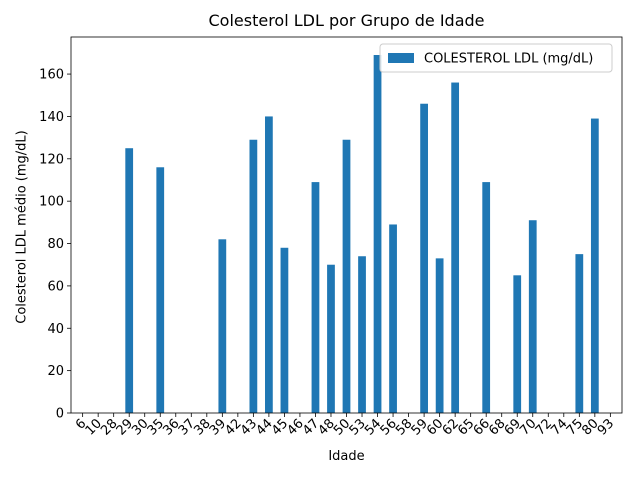  Describe the element at coordinates (51, 75) in the screenshot. I see `y-tick-label-160: 160` at that location.